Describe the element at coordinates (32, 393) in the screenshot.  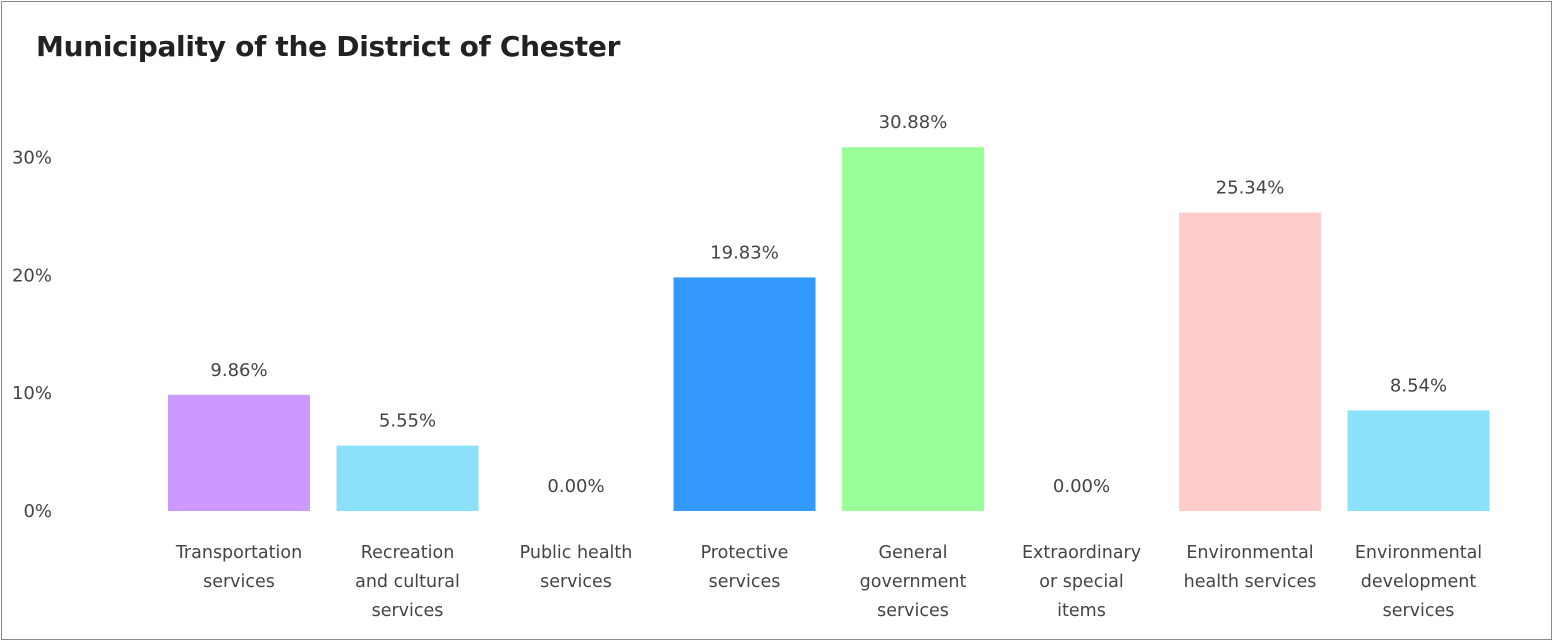
I see `y-tick-label: 10%` at that location.